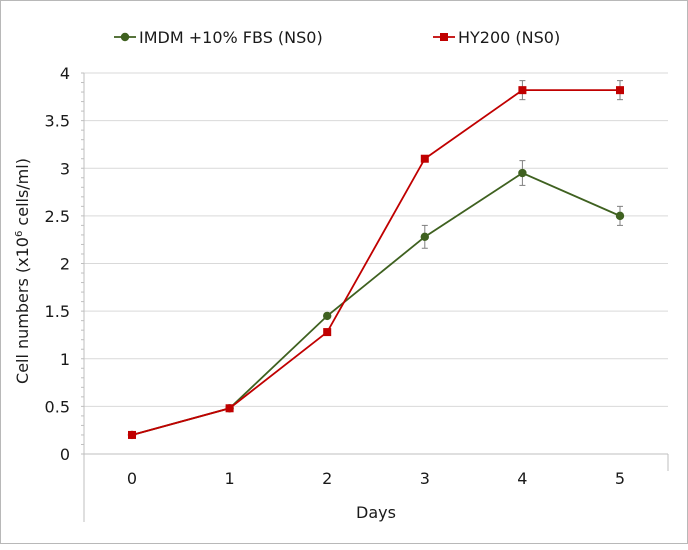 The height and width of the screenshot is (550, 688). I want to click on y-axis-label-main: Cell numbers (x10, so click(22, 310).